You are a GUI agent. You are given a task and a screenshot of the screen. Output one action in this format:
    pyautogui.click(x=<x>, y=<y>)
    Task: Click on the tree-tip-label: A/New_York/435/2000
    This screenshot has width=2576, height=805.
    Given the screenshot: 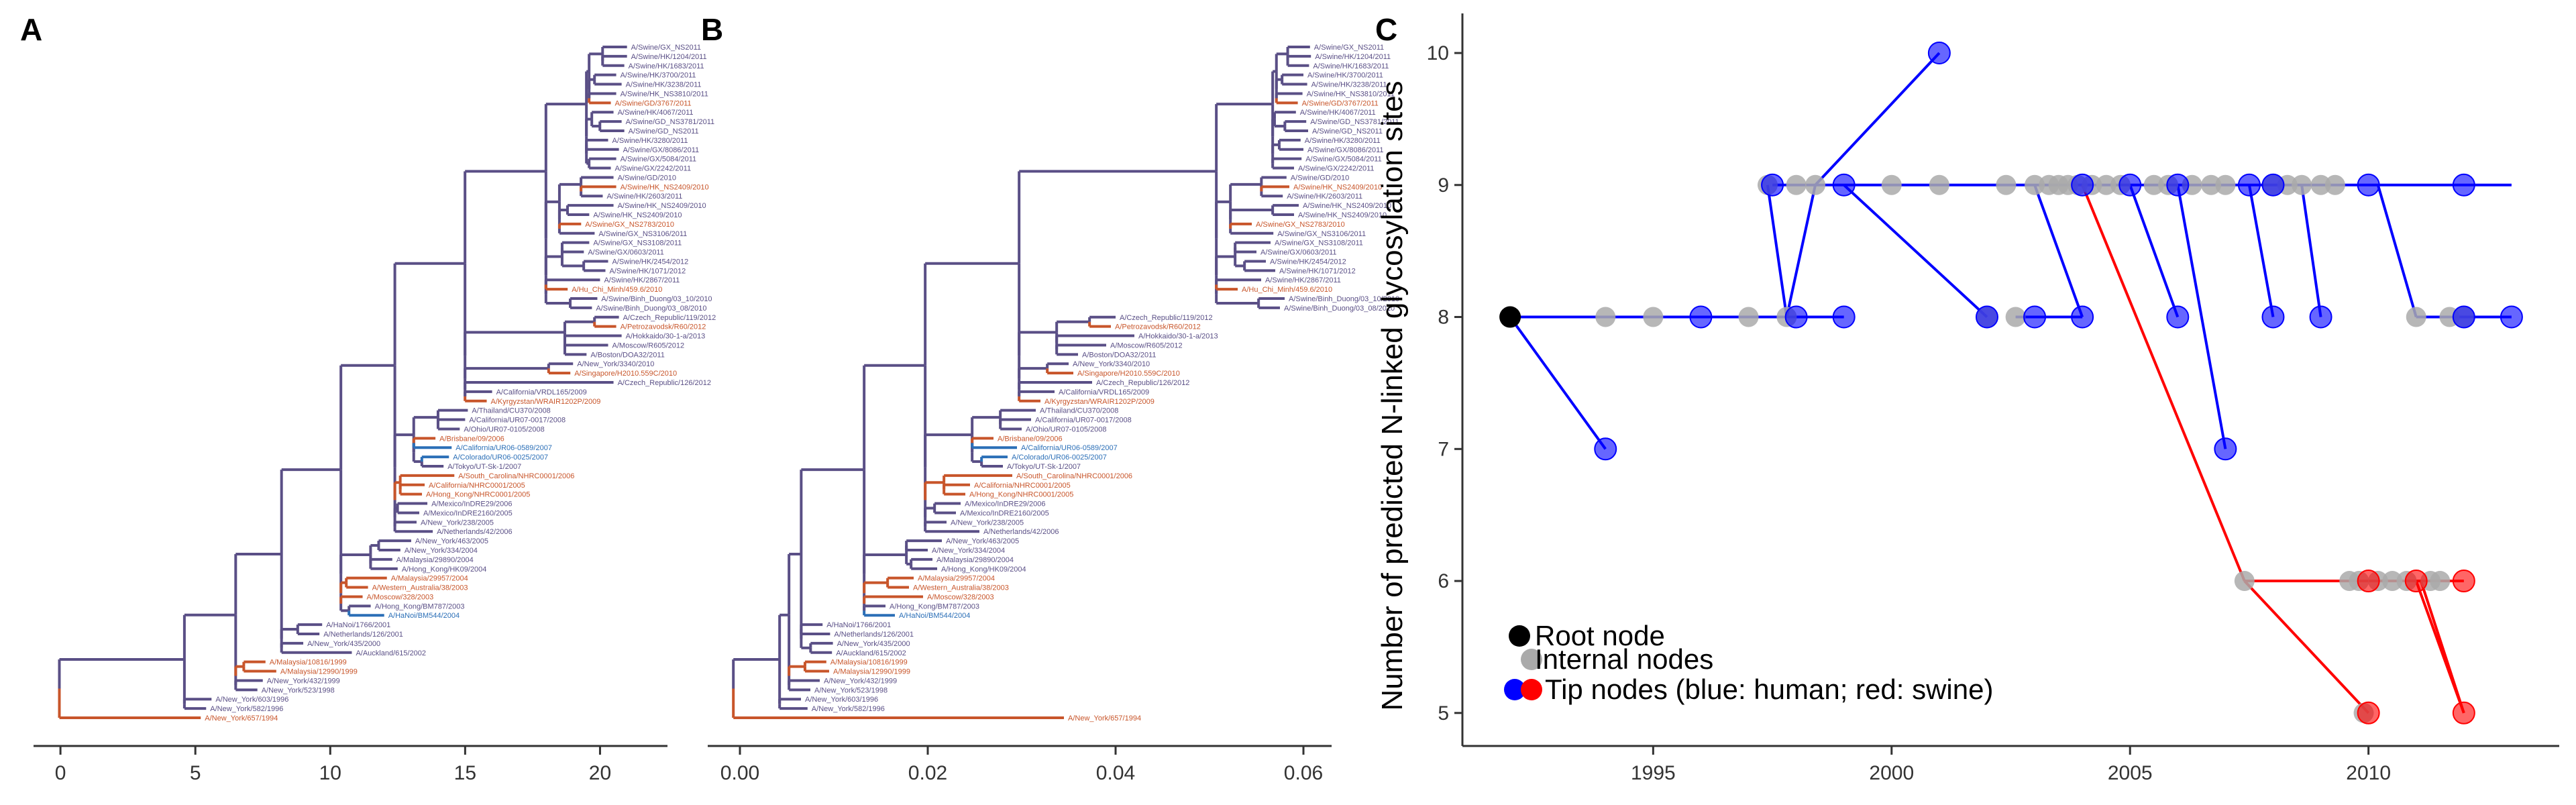 What is the action you would take?
    pyautogui.click(x=343, y=644)
    